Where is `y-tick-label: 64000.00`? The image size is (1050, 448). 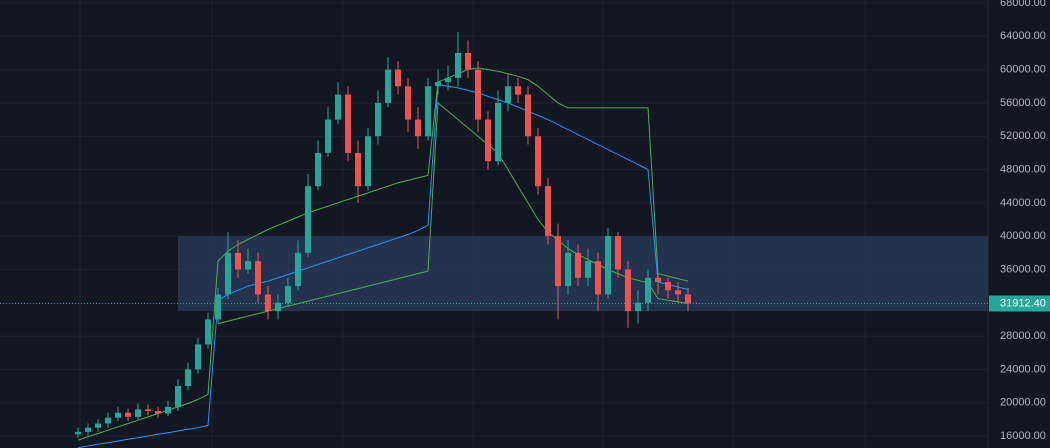 y-tick-label: 64000.00 is located at coordinates (1023, 36).